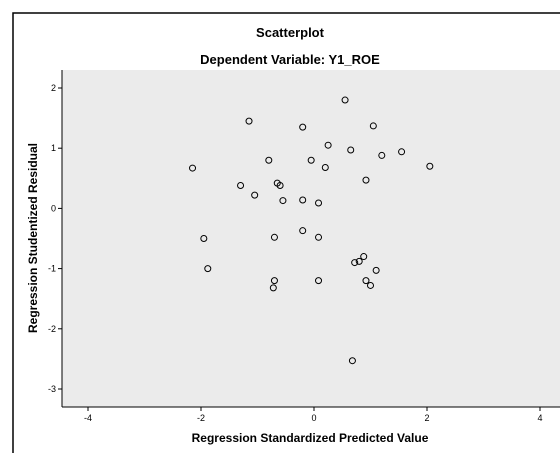 The height and width of the screenshot is (453, 560). Describe the element at coordinates (52, 389) in the screenshot. I see `y-tick-label: -3` at that location.